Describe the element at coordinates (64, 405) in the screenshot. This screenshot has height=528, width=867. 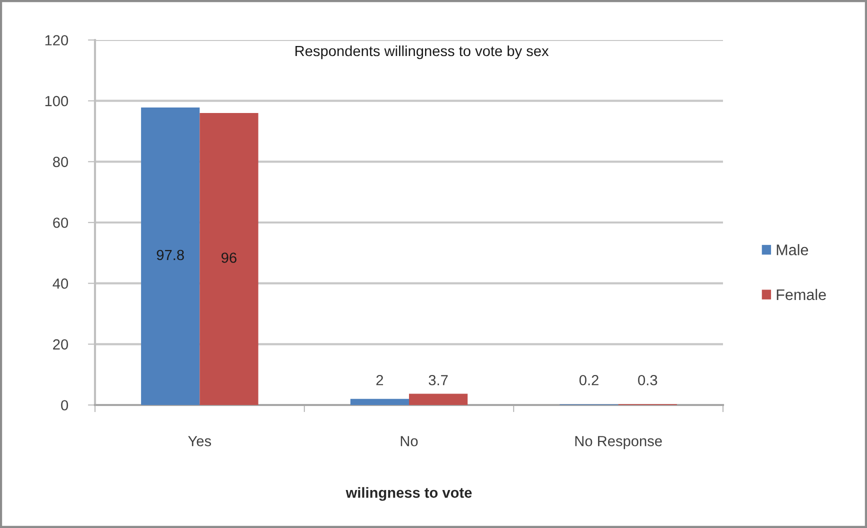
I see `y-tick-label: 0` at that location.